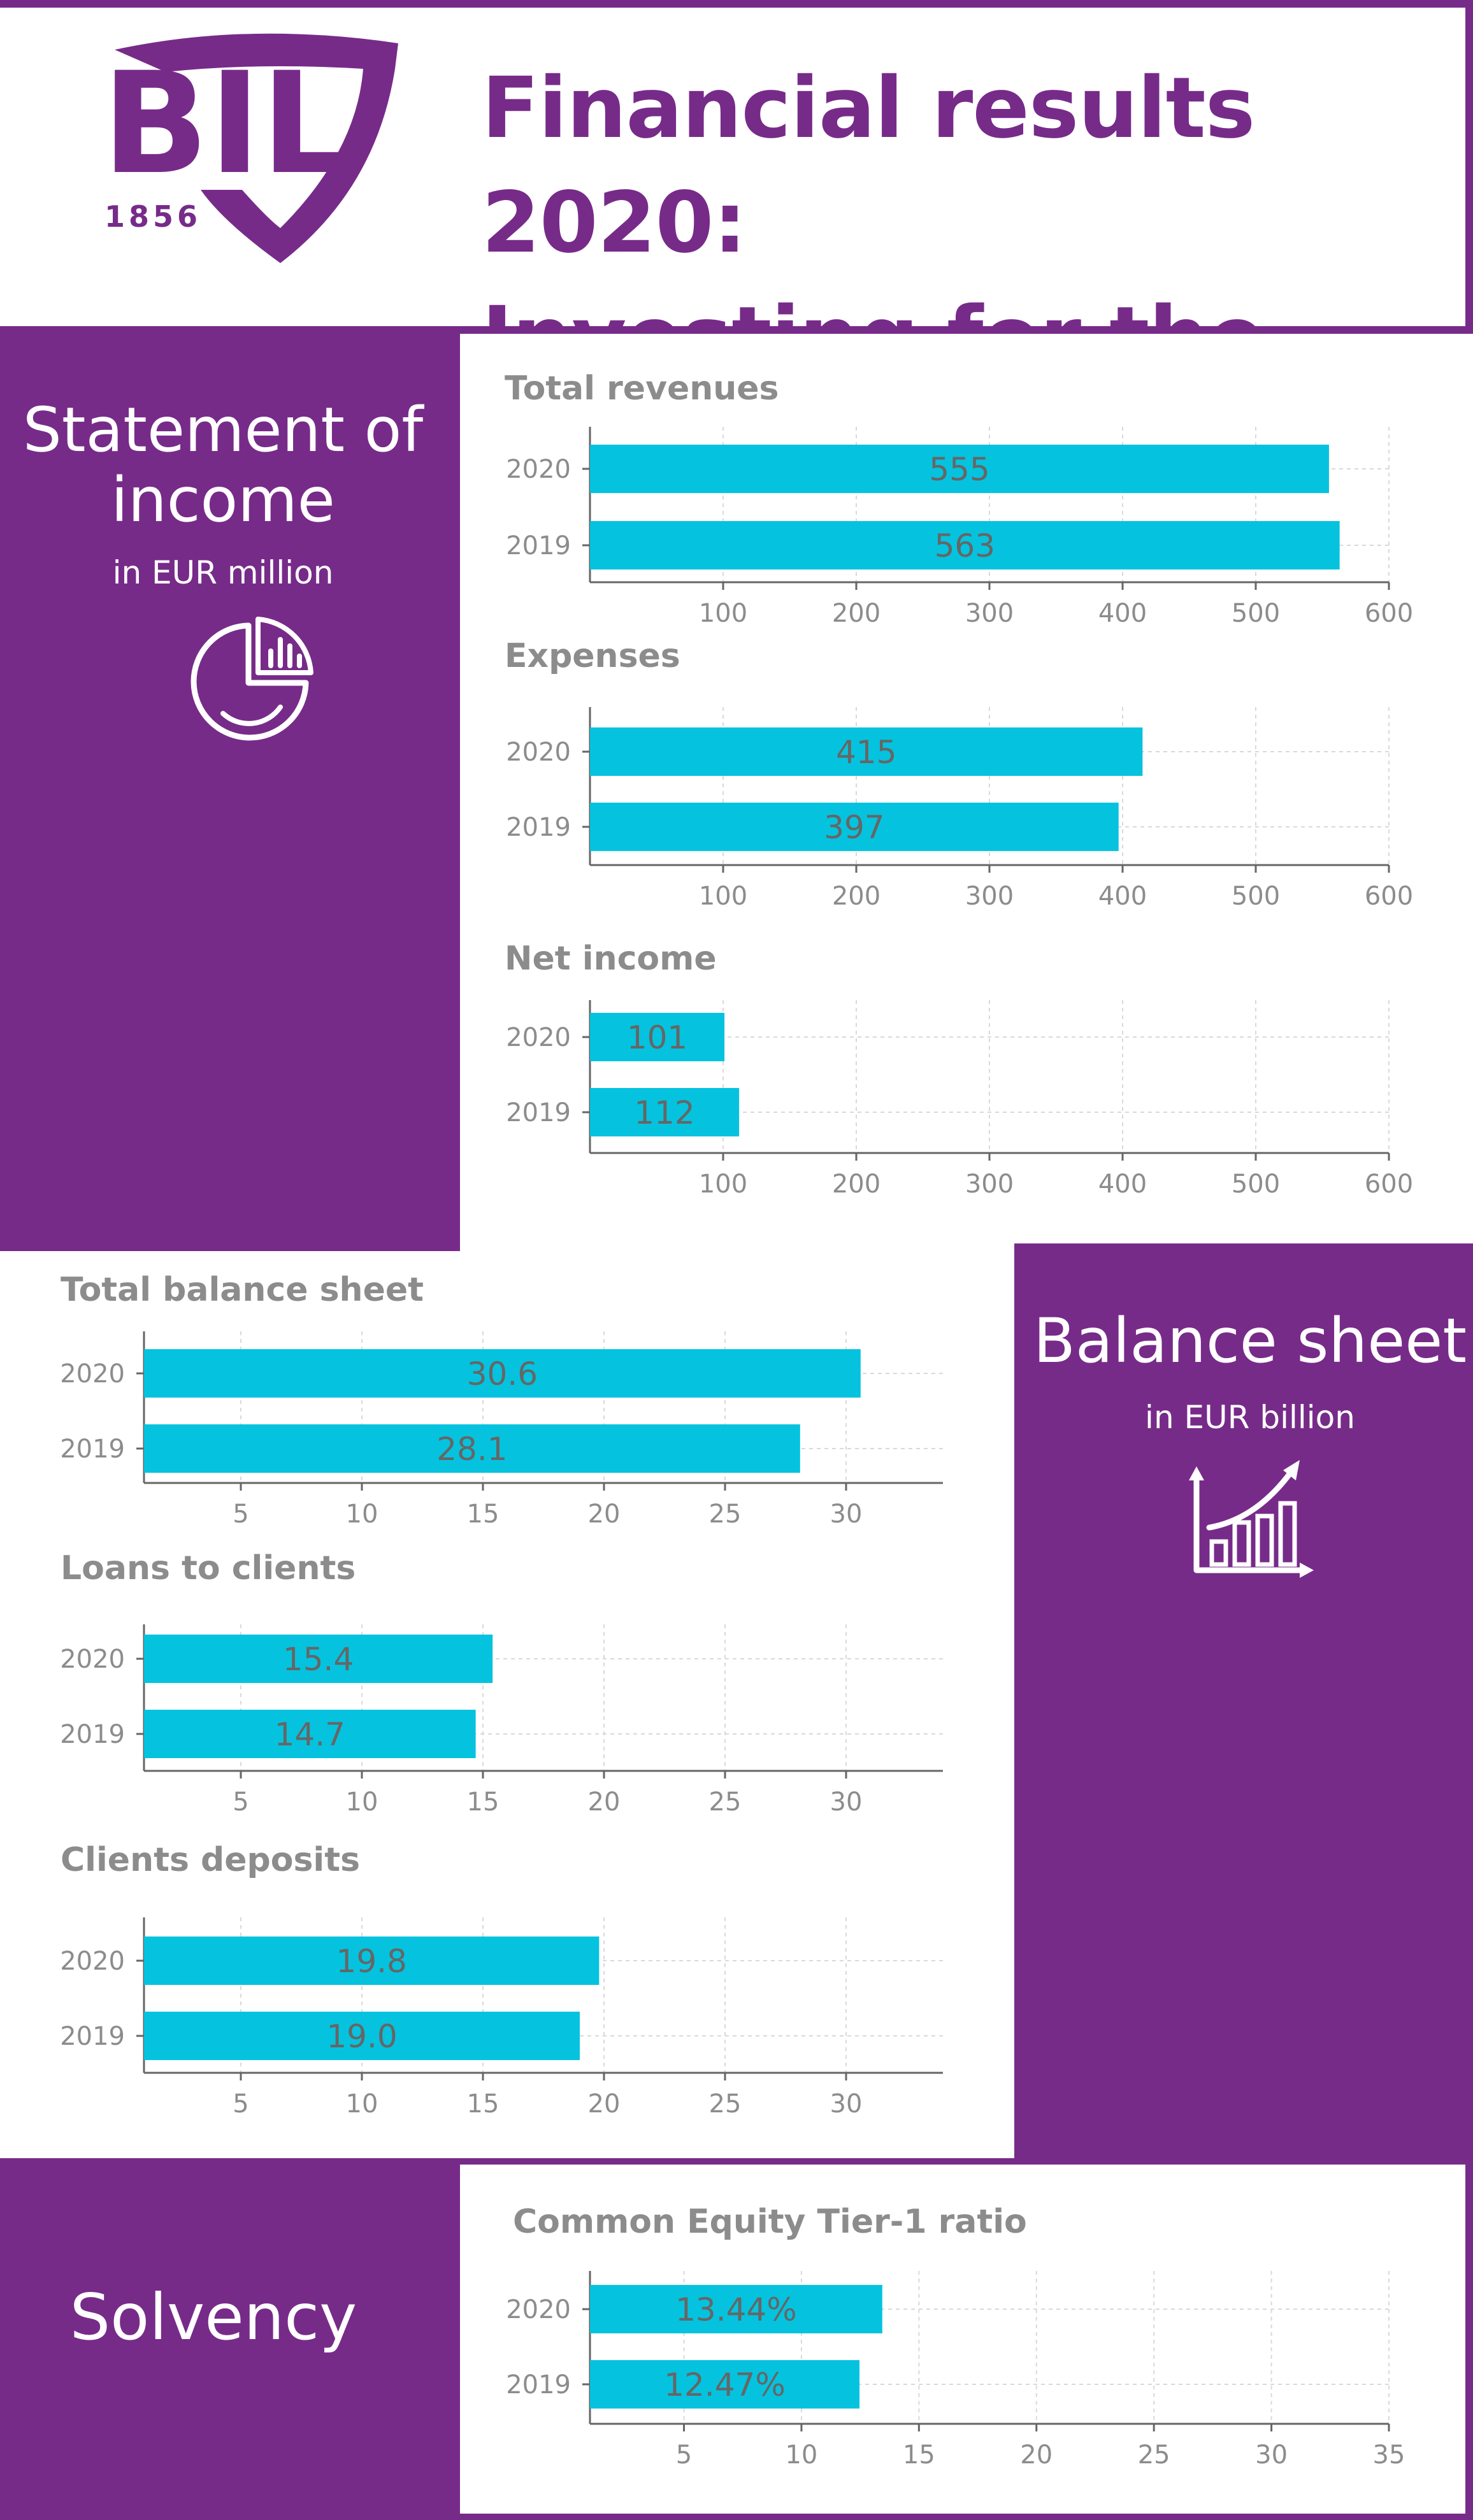 The height and width of the screenshot is (2520, 1473). What do you see at coordinates (223, 430) in the screenshot?
I see `income-title-line-1: Statement of` at bounding box center [223, 430].